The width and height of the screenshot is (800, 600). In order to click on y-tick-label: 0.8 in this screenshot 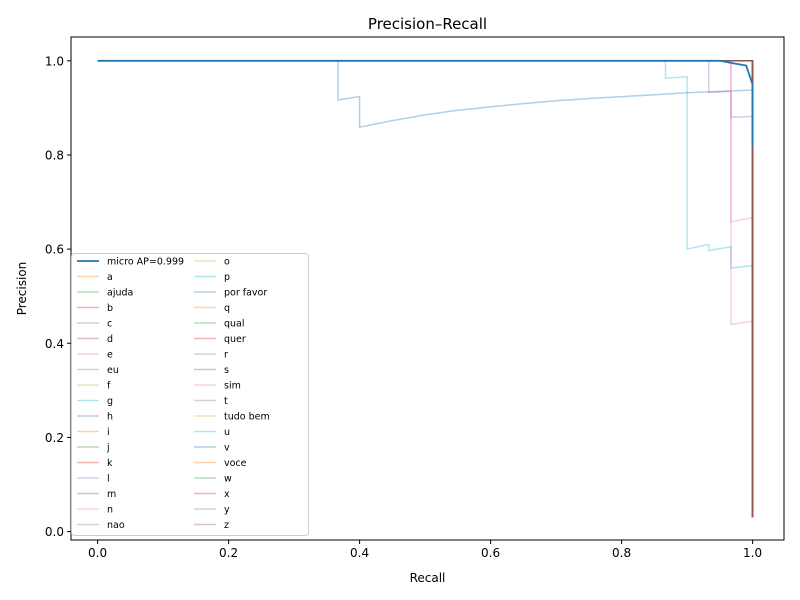, I will do `click(54, 155)`.